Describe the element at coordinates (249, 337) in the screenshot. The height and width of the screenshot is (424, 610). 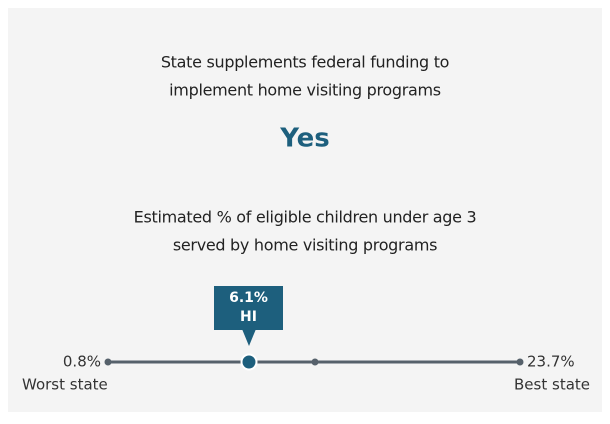
I see `marker-pointer` at that location.